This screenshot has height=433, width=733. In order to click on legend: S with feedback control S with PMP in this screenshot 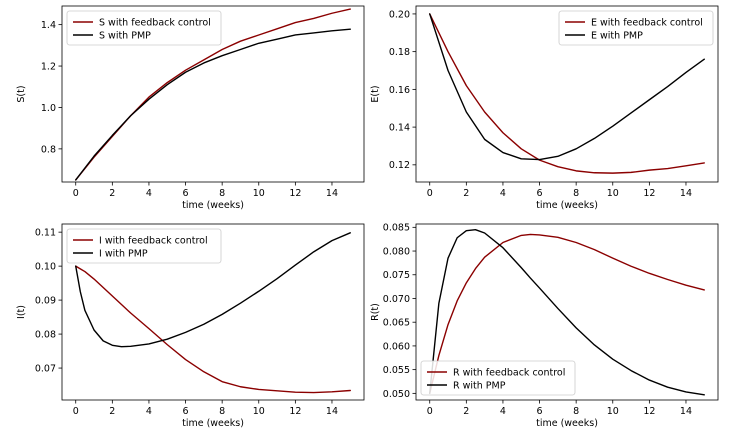, I will do `click(144, 28)`.